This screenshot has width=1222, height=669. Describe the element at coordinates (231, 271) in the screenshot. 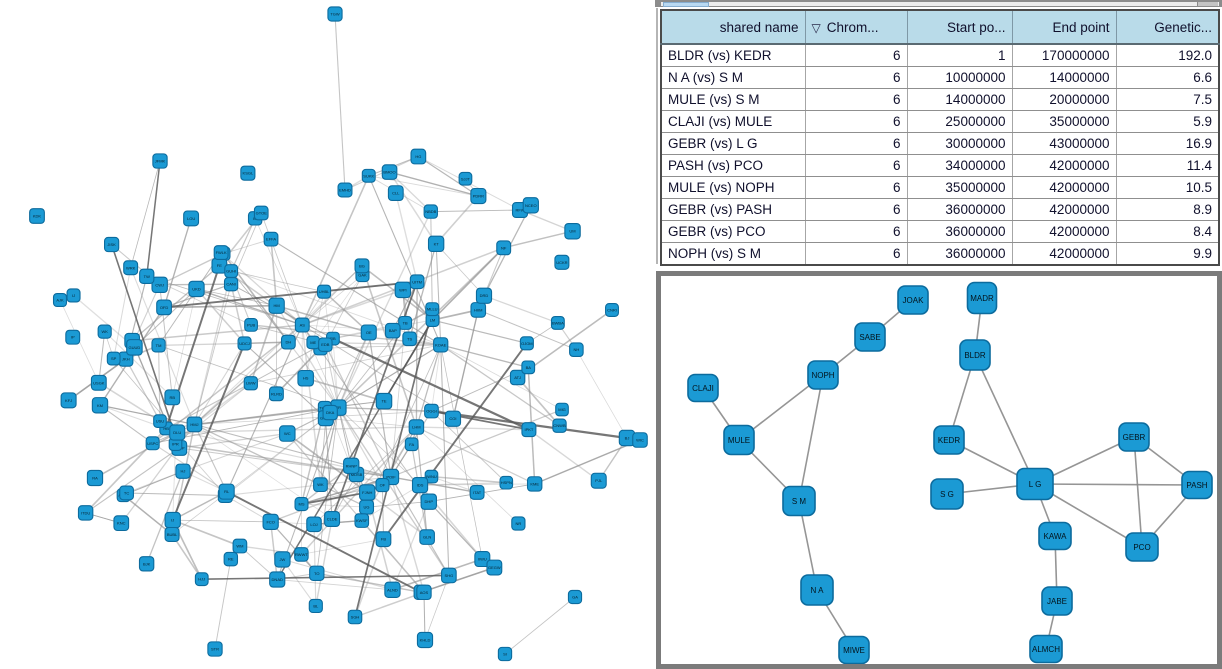

I see `network-node: GUHI` at that location.